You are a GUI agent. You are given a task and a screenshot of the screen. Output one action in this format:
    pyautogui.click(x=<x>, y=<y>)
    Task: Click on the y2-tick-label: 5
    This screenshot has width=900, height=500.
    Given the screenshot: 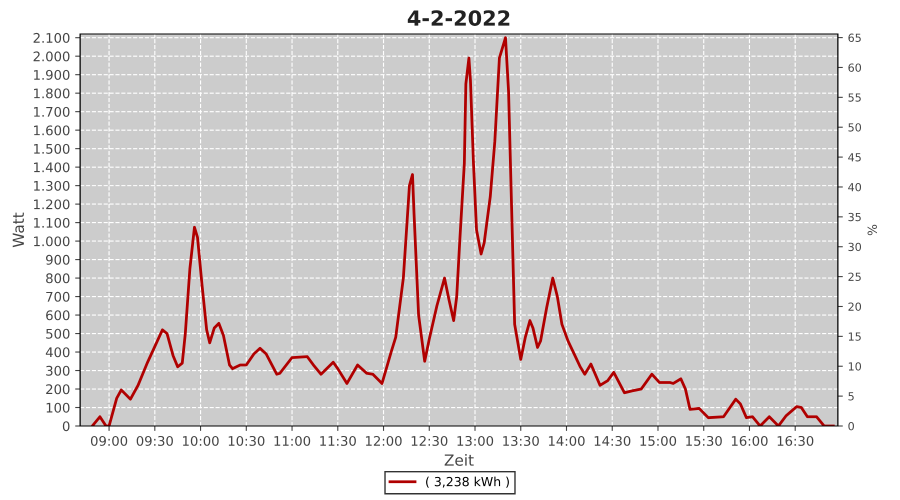 What is the action you would take?
    pyautogui.click(x=851, y=396)
    